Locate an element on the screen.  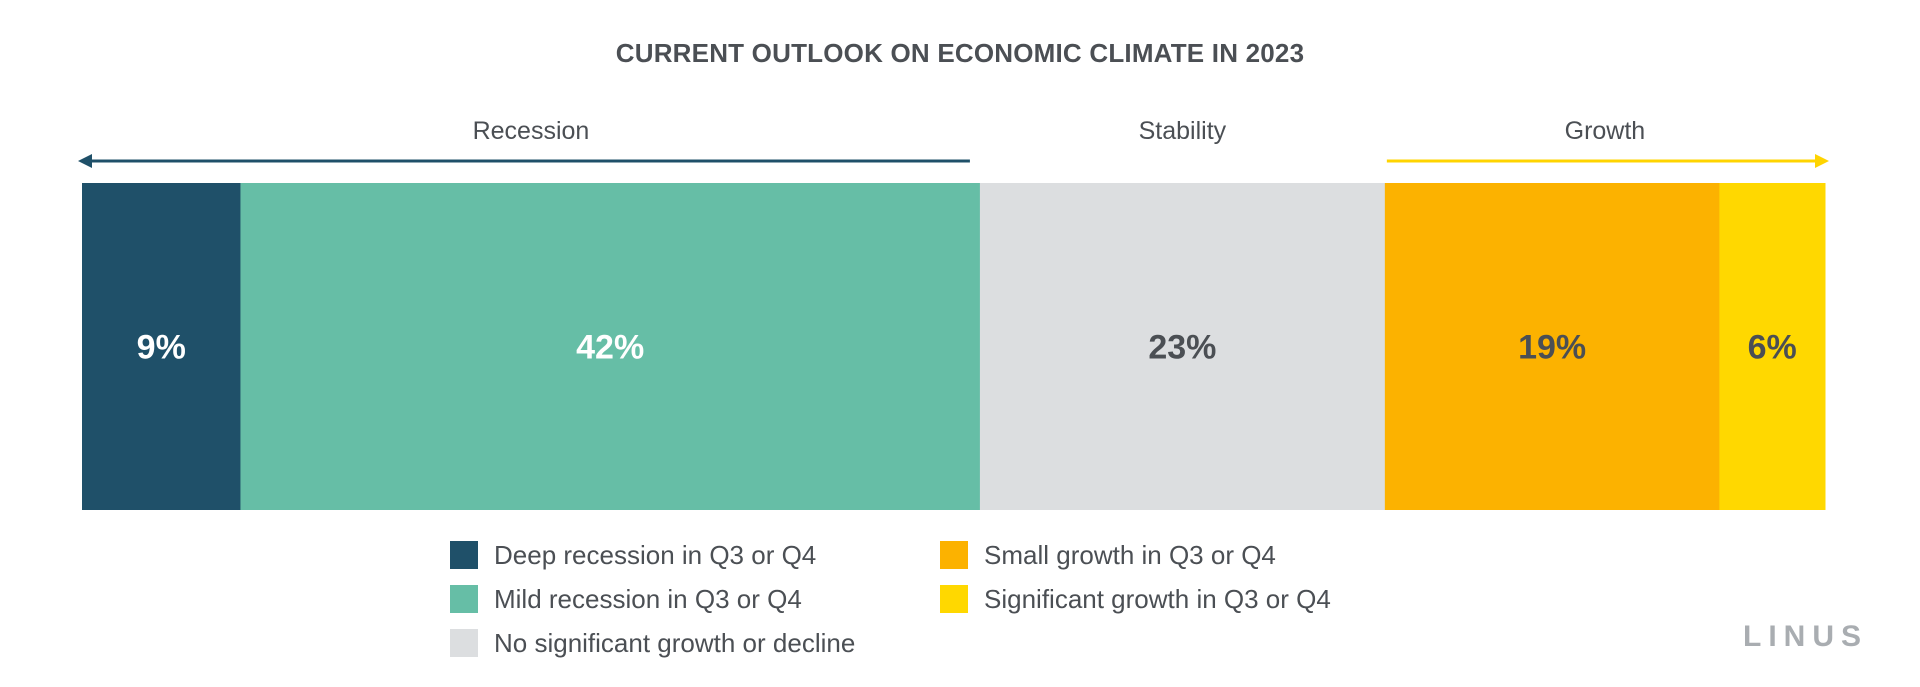
legend-item-deep-recession: Deep recession in Q3 or Q4 is located at coordinates (633, 555).